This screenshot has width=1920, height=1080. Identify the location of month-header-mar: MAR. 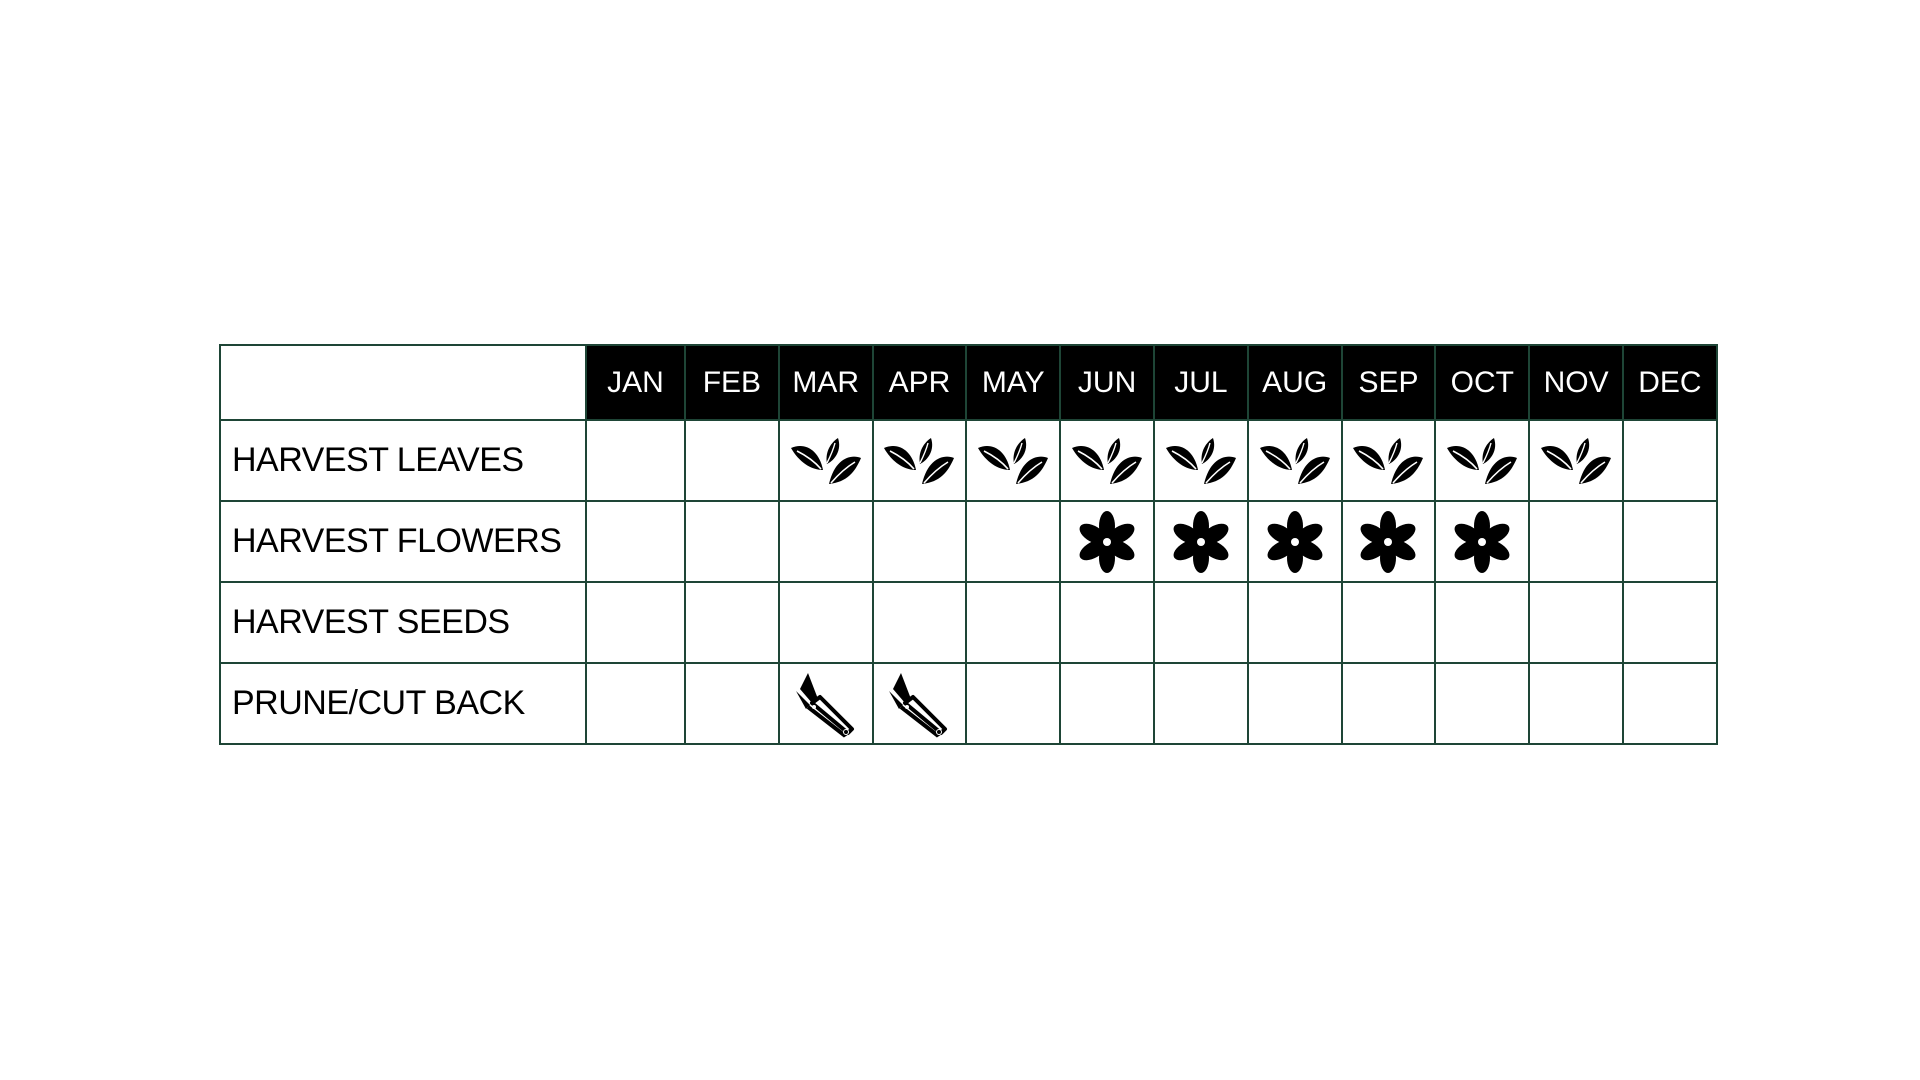
(825, 382).